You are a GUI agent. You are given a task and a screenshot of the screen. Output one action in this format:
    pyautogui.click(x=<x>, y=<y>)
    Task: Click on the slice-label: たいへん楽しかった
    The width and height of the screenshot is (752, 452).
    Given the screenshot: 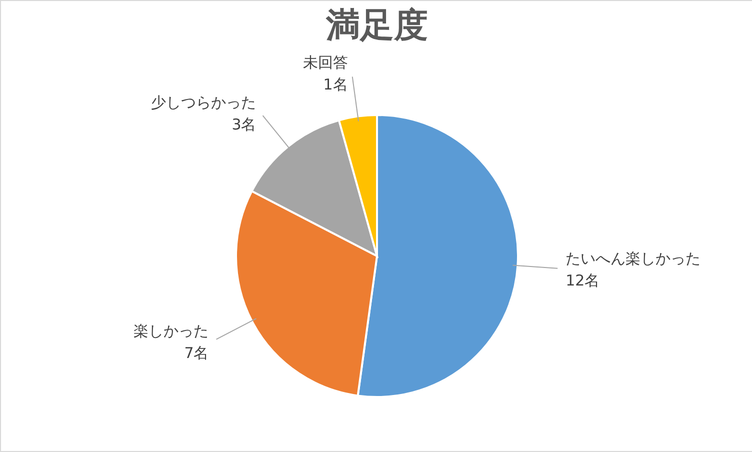 What is the action you would take?
    pyautogui.click(x=633, y=259)
    